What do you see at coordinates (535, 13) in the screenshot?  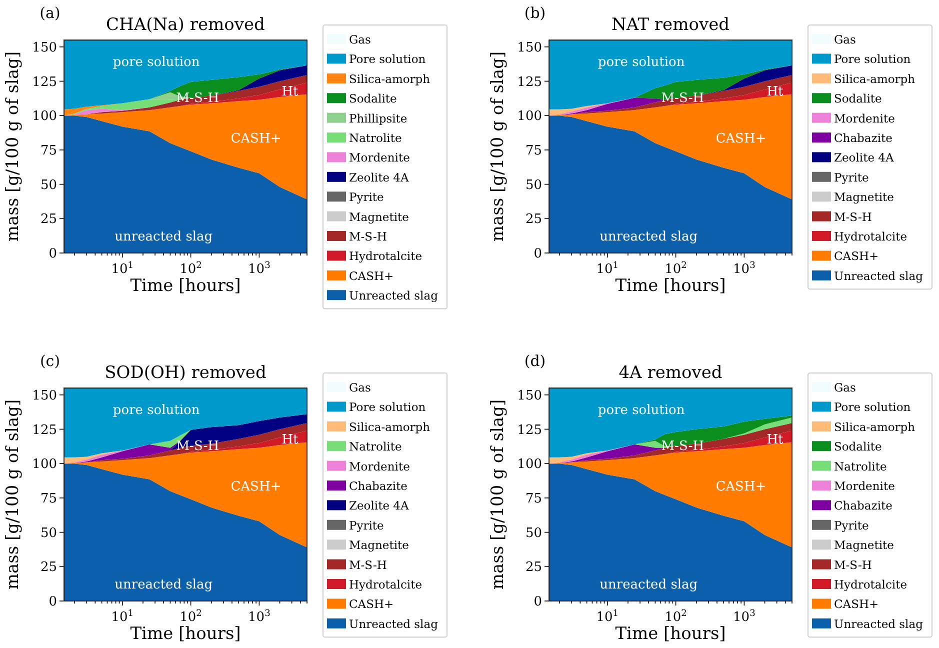 I see `text: (b)` at bounding box center [535, 13].